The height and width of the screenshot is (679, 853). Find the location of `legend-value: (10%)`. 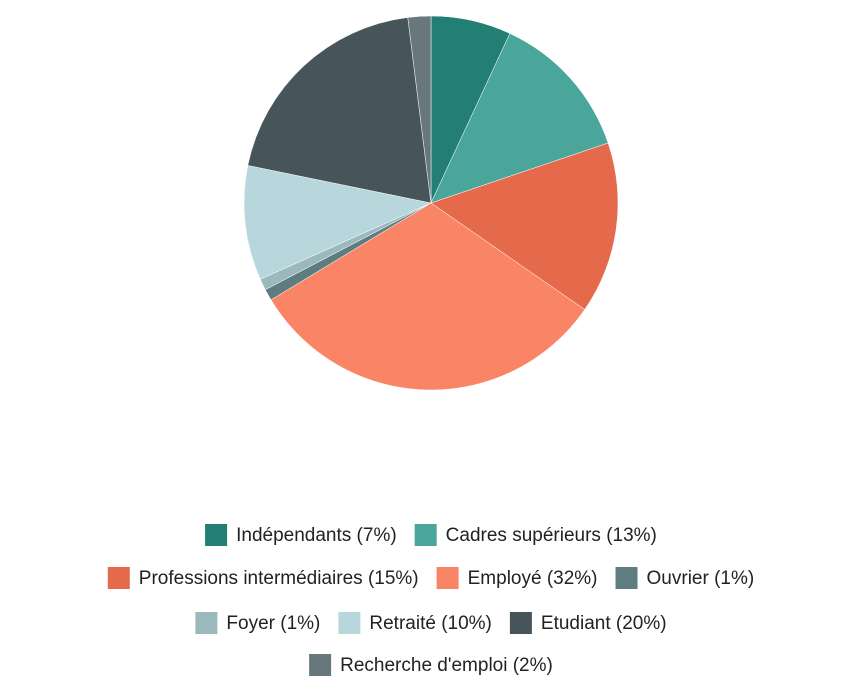

legend-value: (10%) is located at coordinates (466, 623).